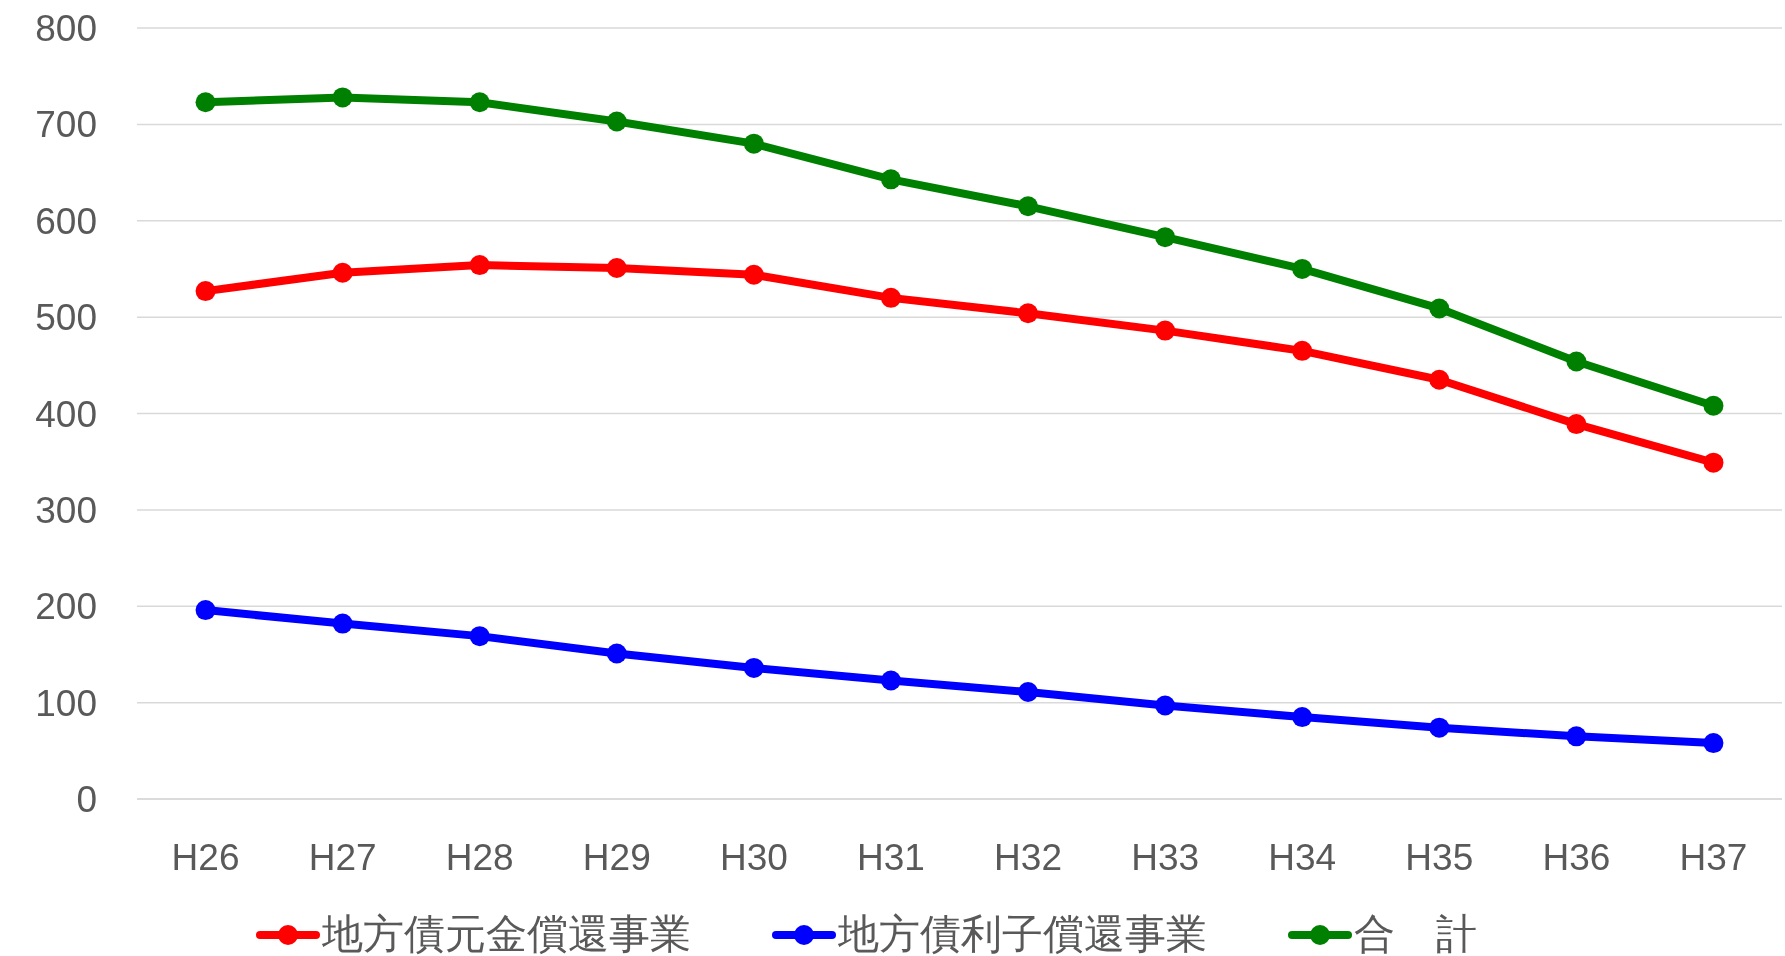 This screenshot has height=956, width=1785. I want to click on x-tick-label: H32, so click(1028, 857).